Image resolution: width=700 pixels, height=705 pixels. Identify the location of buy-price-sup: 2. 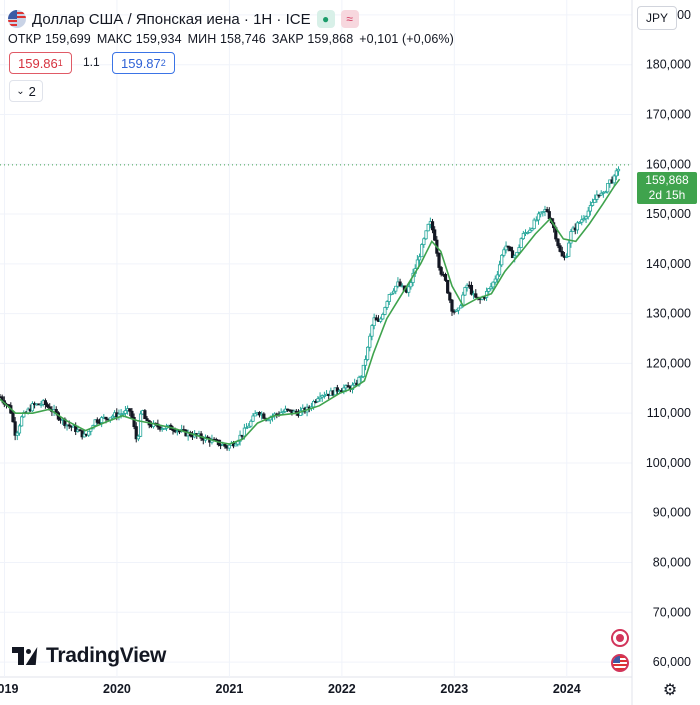
(163, 63).